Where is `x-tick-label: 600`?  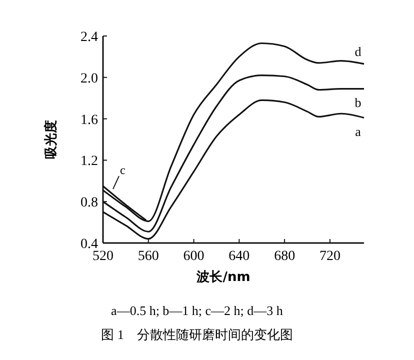 x-tick-label: 600 is located at coordinates (193, 256).